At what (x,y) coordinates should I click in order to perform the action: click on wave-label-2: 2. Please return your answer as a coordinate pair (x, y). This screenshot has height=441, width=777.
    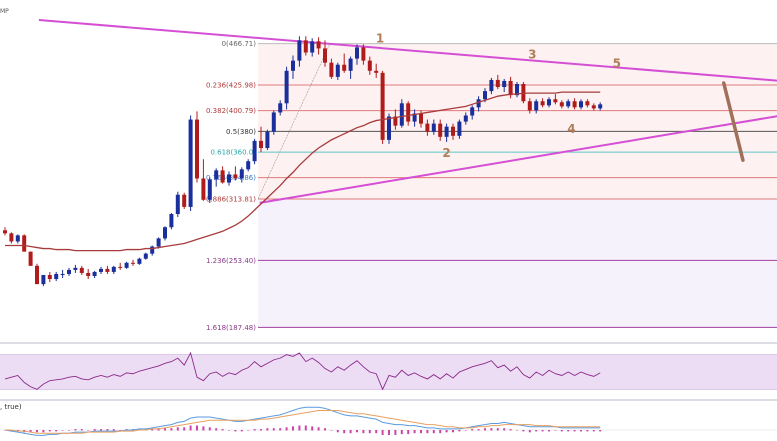
    Looking at the image, I should click on (446, 153).